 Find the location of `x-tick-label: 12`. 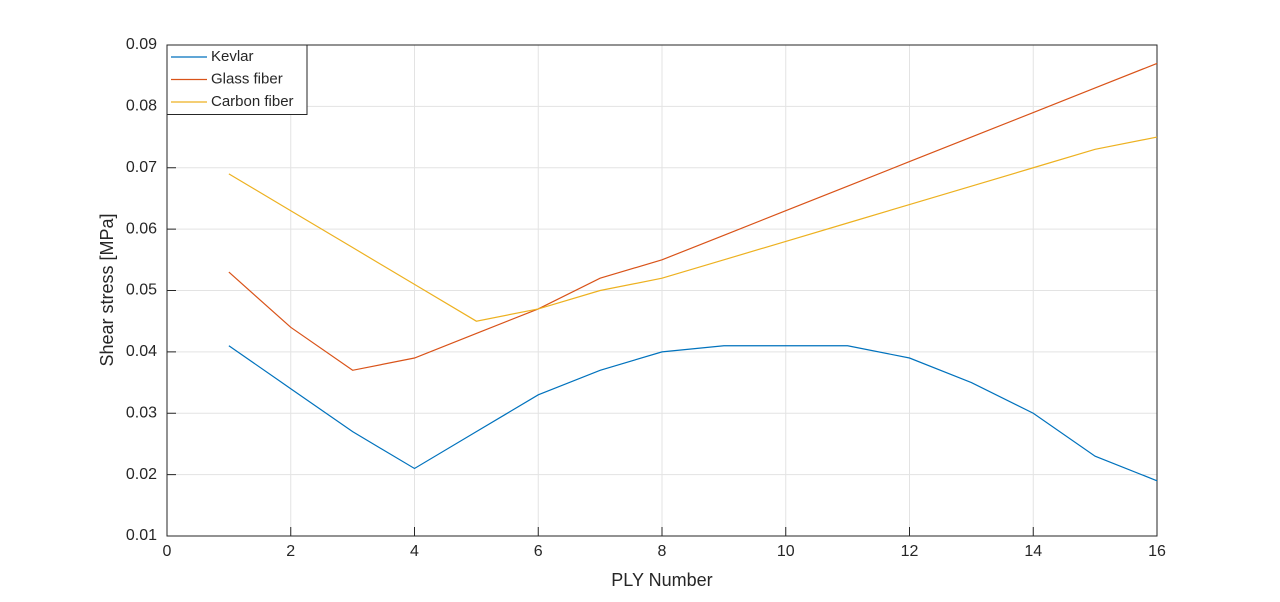

x-tick-label: 12 is located at coordinates (910, 551).